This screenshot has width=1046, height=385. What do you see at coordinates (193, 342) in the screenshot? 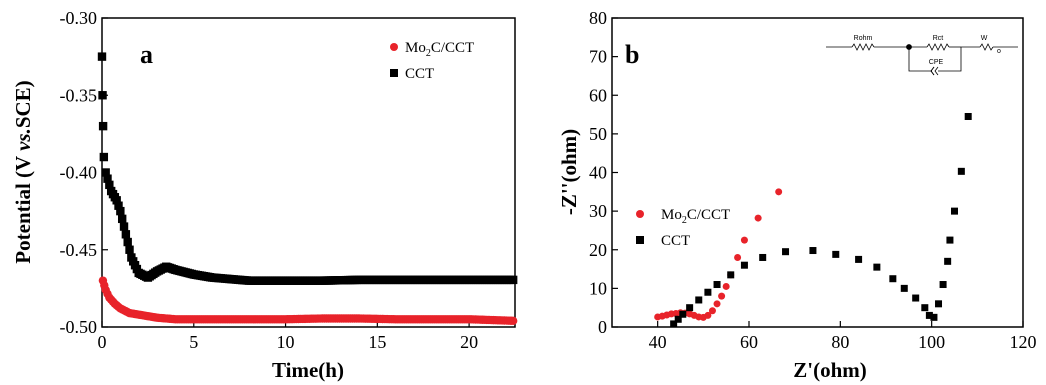
I see `panel-a-x-tick-label: 5` at bounding box center [193, 342].